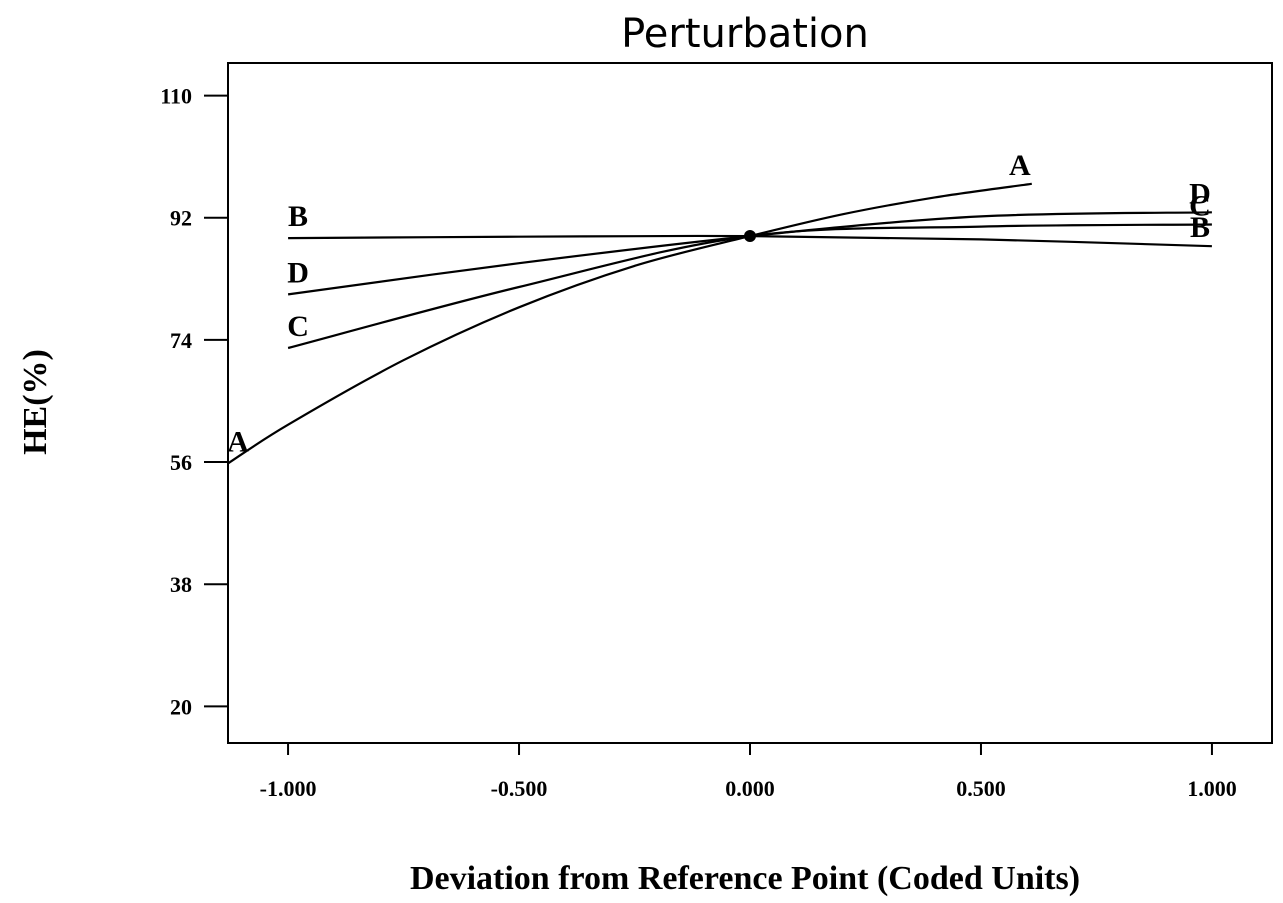 The width and height of the screenshot is (1283, 903). Describe the element at coordinates (238, 441) in the screenshot. I see `series-label-a-start: A` at that location.